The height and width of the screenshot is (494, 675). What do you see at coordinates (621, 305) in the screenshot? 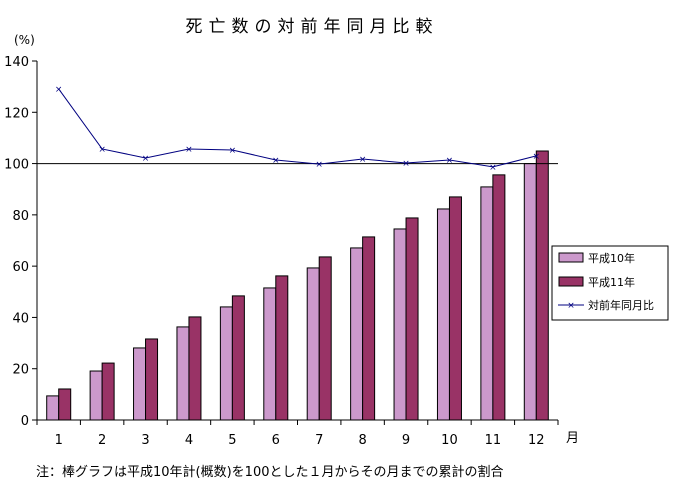
I see `legend-label-ratio: 対前年同月比` at bounding box center [621, 305].